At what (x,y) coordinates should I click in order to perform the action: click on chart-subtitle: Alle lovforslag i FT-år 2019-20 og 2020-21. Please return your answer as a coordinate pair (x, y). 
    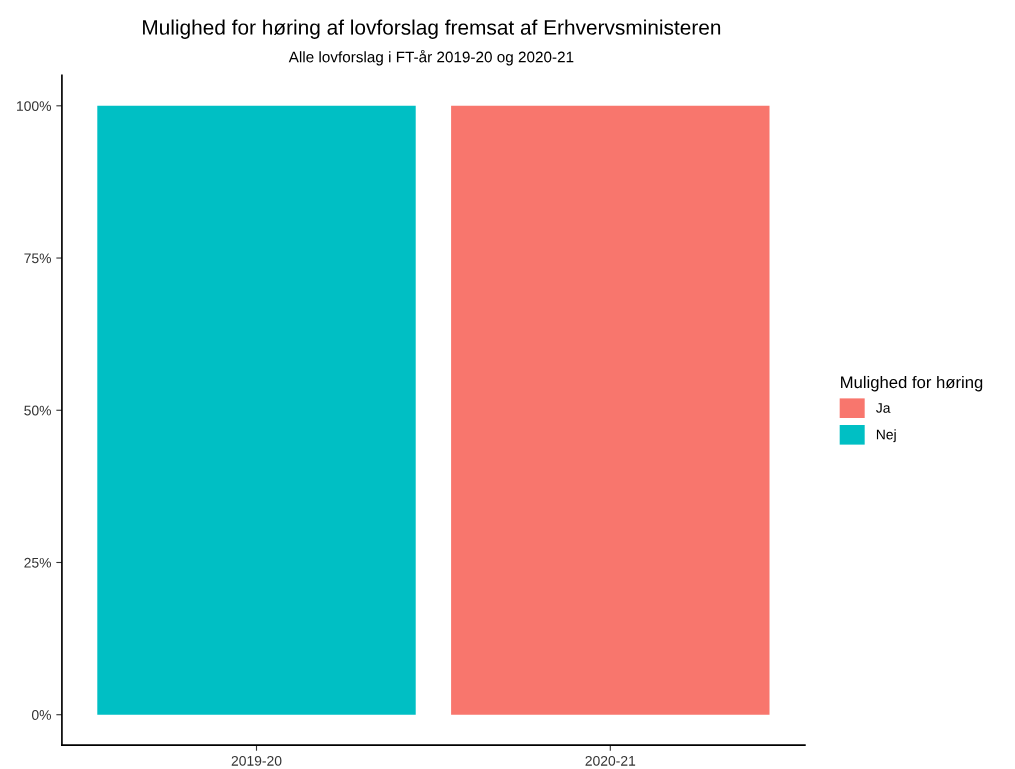
    Looking at the image, I should click on (431, 57).